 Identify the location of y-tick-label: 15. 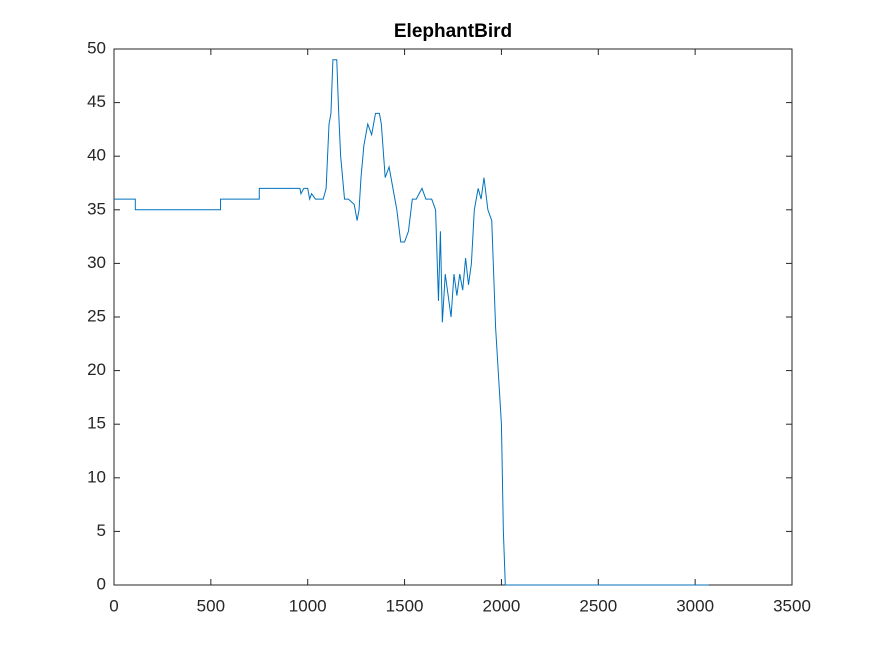
(96, 423).